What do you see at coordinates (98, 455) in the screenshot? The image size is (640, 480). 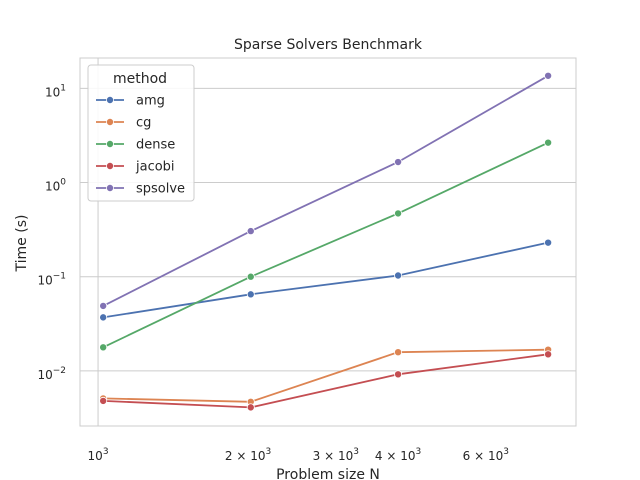 I see `x-tick-label-0: 103` at bounding box center [98, 455].